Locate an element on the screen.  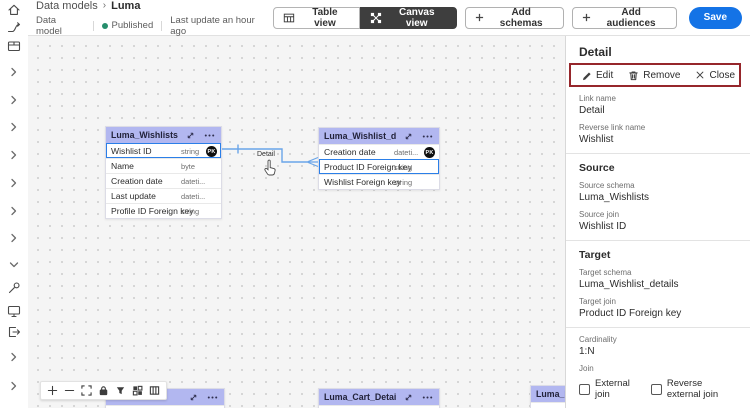
link-name-value: Detail is located at coordinates (592, 110).